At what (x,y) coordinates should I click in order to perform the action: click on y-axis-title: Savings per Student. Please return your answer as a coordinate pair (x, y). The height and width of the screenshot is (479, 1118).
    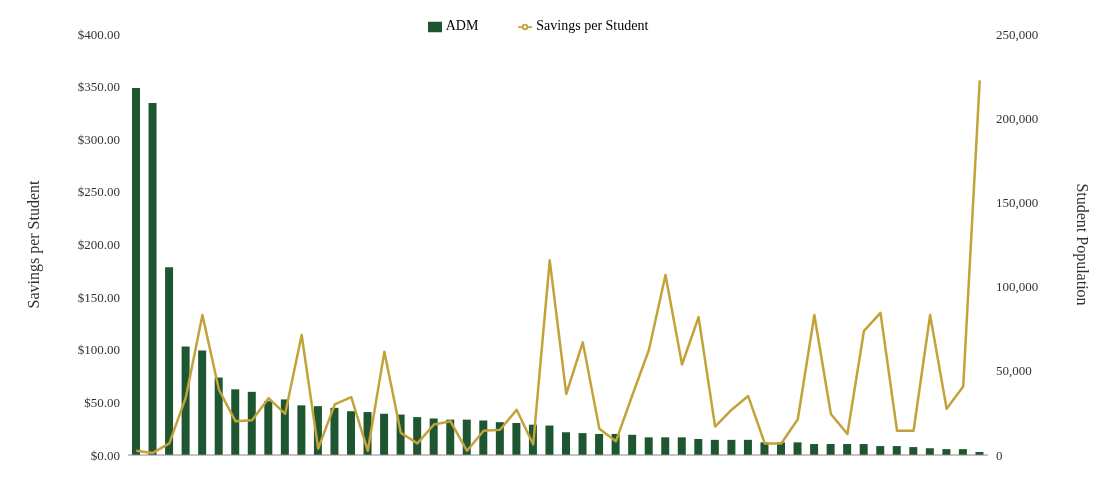
    Looking at the image, I should click on (33, 244).